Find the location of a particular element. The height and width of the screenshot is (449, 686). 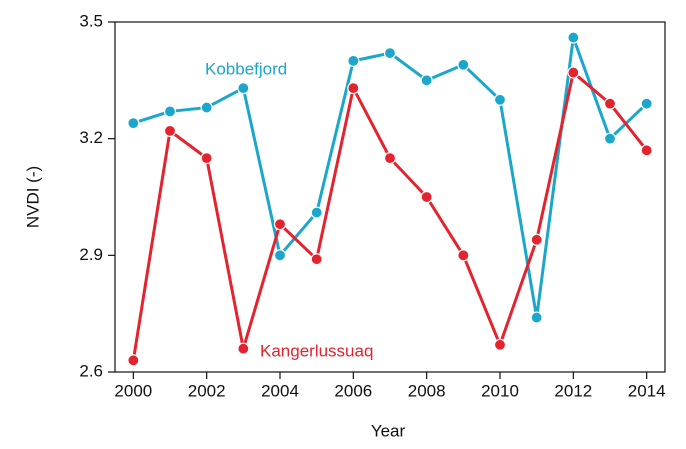

x-tick-label: 2014 is located at coordinates (647, 390).